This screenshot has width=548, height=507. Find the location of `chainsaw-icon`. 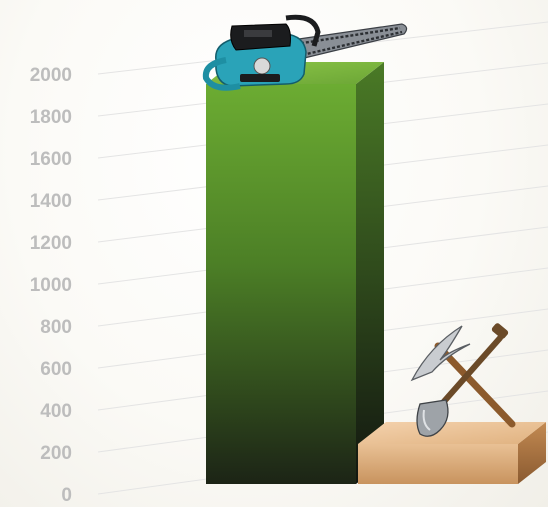

chainsaw-icon is located at coordinates (305, 52).